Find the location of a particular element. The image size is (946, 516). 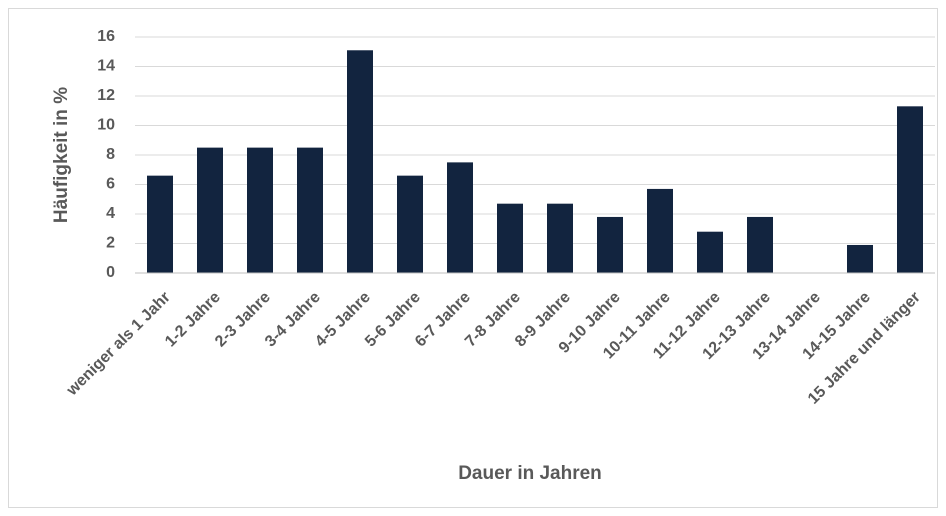

y-tick-label: 0 is located at coordinates (110, 272).